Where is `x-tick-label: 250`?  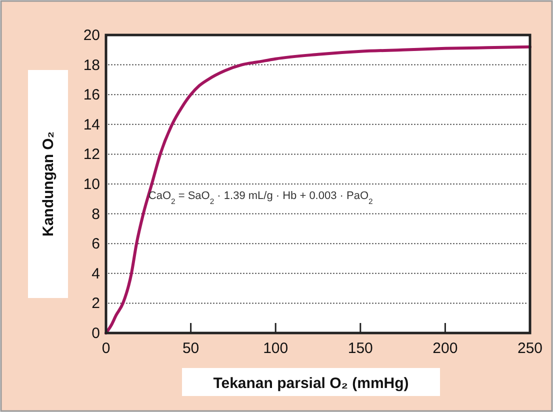
x-tick-label: 250 is located at coordinates (530, 348).